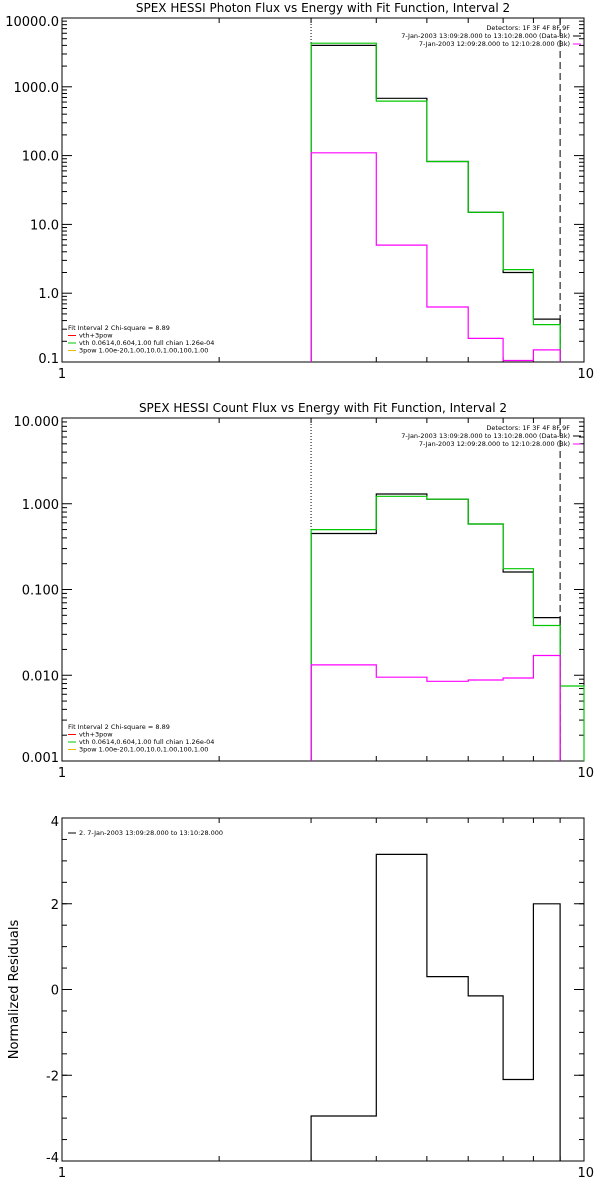 This screenshot has width=600, height=1200. Describe the element at coordinates (119, 727) in the screenshot. I see `legend-bottom-text-1-0: Fit Interval 2 Chi-square = 8.89` at that location.